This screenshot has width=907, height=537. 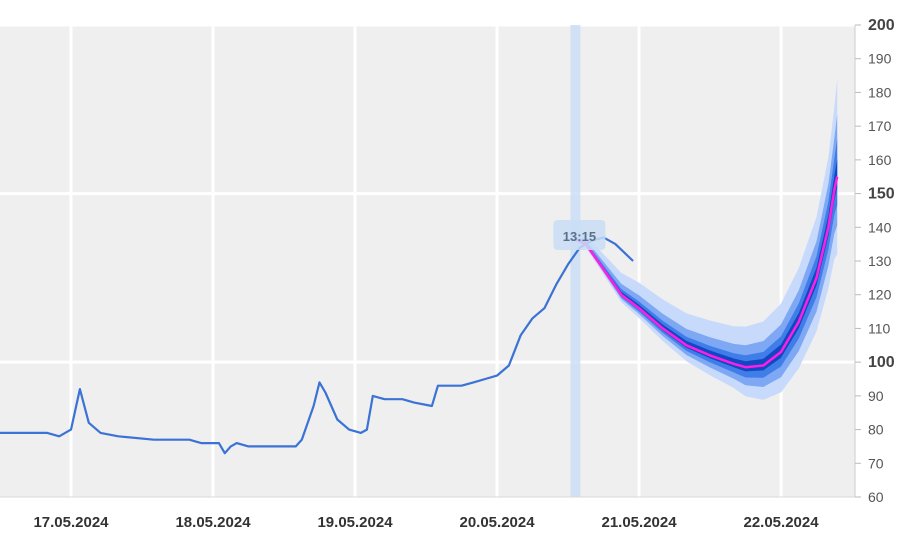 I want to click on y-tick-label: 120, so click(x=880, y=295).